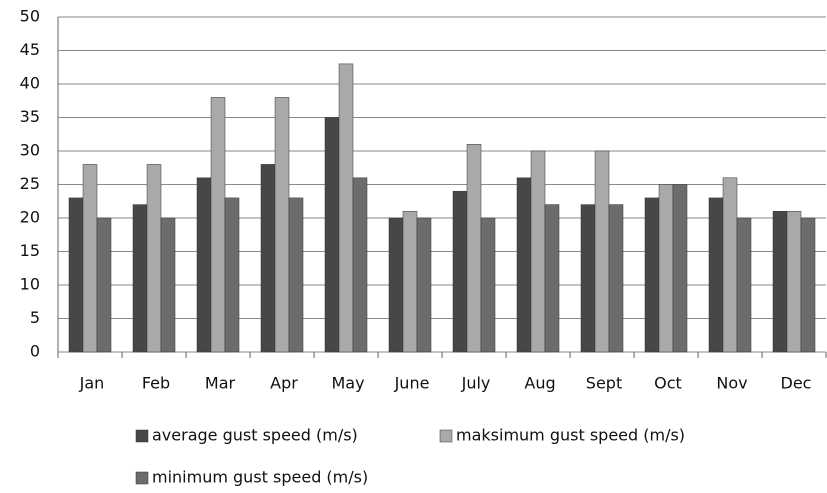 The width and height of the screenshot is (827, 493). I want to click on x-tick-label: Feb, so click(156, 383).